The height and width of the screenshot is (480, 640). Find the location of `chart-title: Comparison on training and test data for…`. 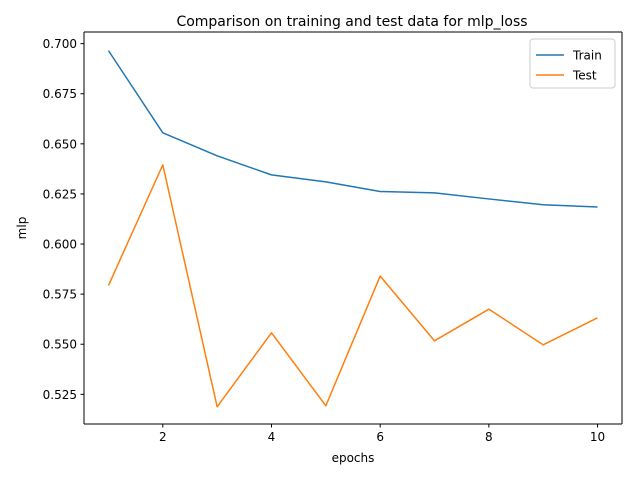

chart-title: Comparison on training and test data for… is located at coordinates (351, 22).